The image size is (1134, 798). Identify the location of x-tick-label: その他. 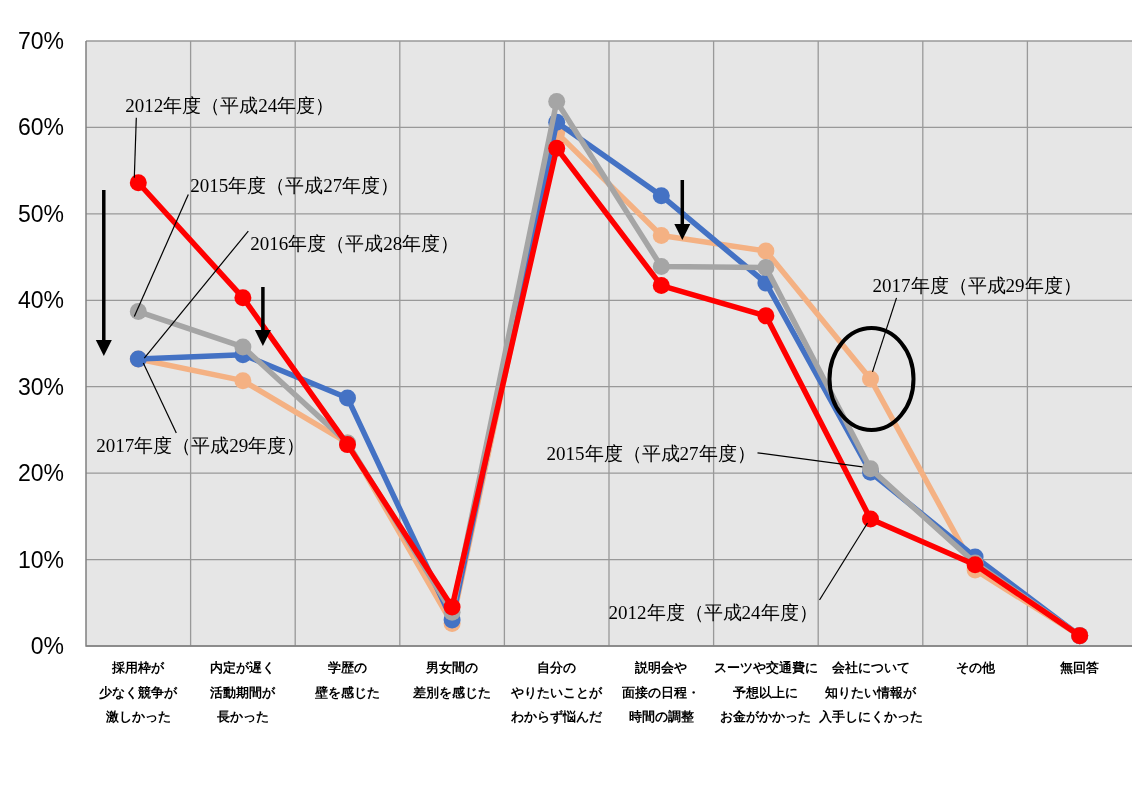
(975, 667).